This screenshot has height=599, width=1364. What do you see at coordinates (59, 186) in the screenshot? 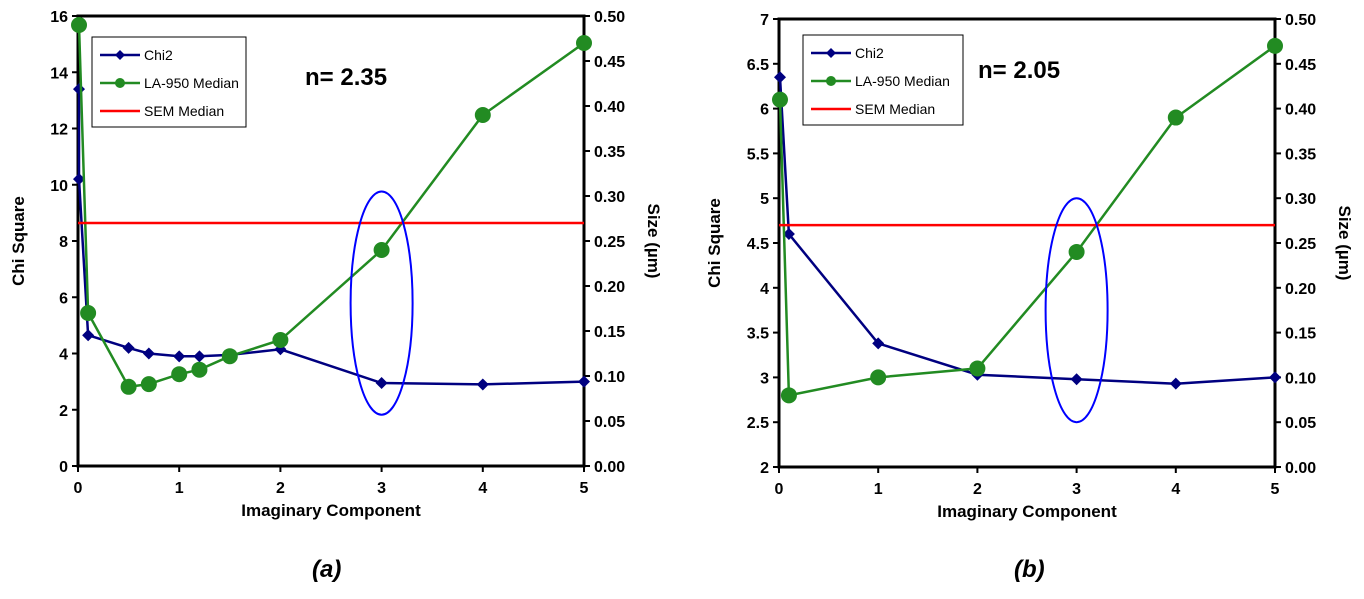
I see `y-tick-label: 10` at bounding box center [59, 186].